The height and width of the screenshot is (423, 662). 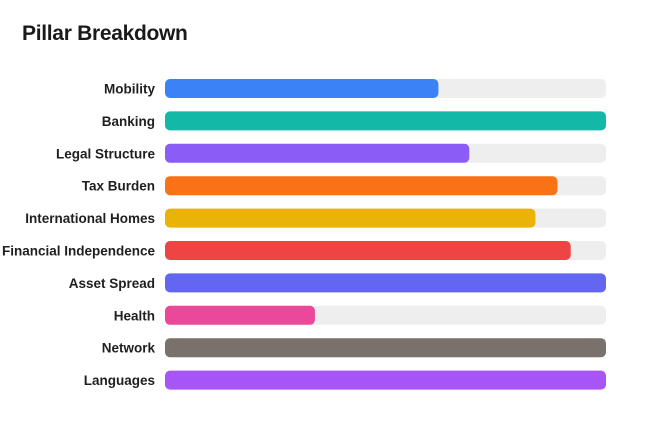 What do you see at coordinates (119, 380) in the screenshot?
I see `category-label: Languages` at bounding box center [119, 380].